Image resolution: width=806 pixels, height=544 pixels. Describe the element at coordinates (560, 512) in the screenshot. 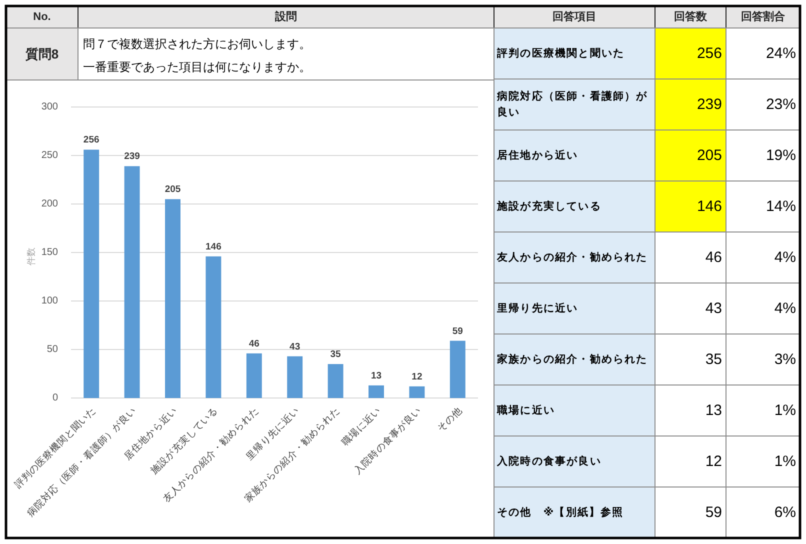

I see `category-label: その他 ※【別紙】参照` at that location.